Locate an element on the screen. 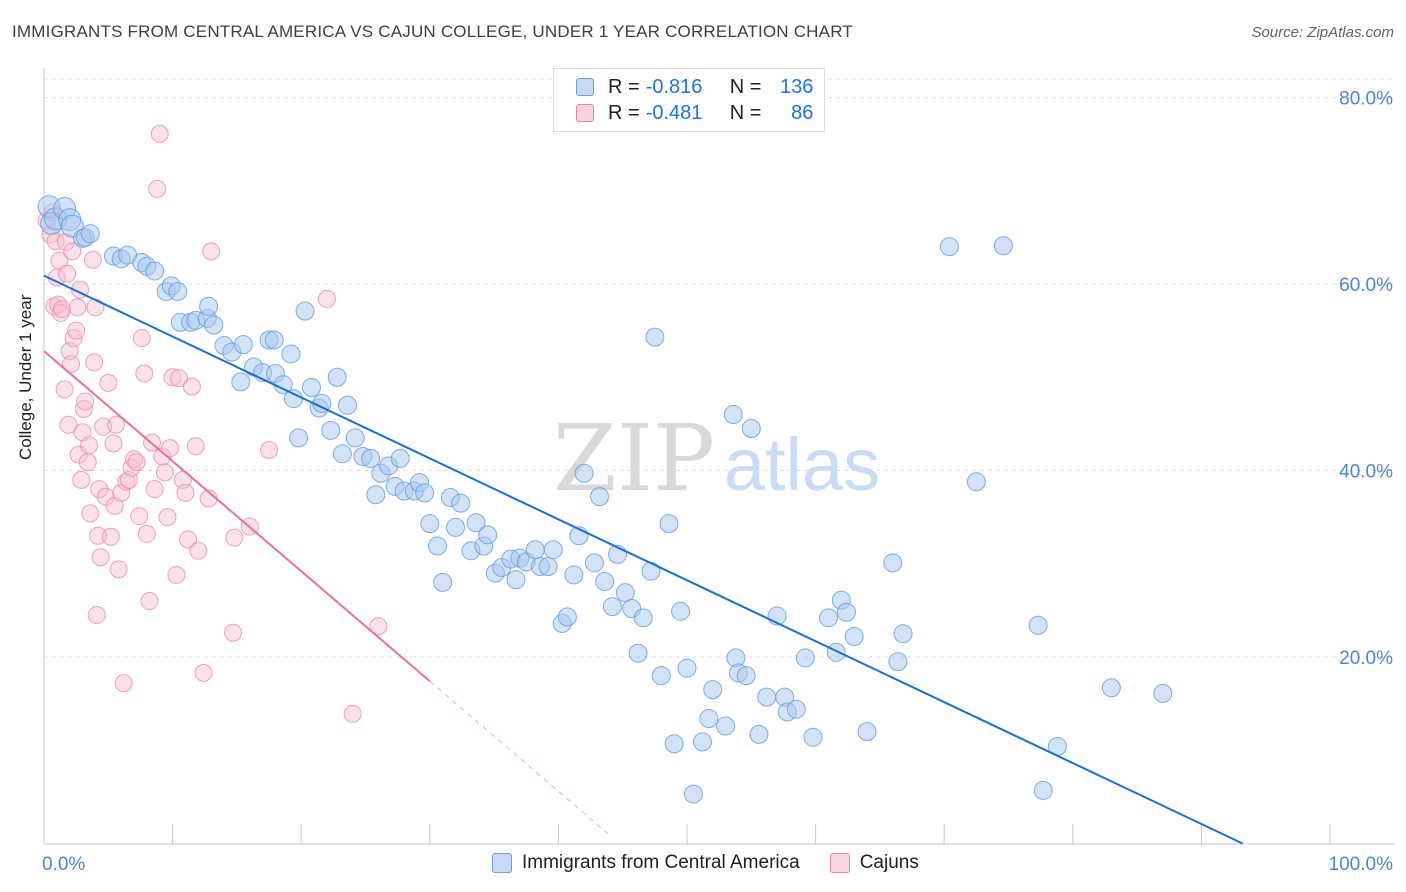 The width and height of the screenshot is (1406, 892). series-legend-central-america: Immigrants from Central America is located at coordinates (646, 863).